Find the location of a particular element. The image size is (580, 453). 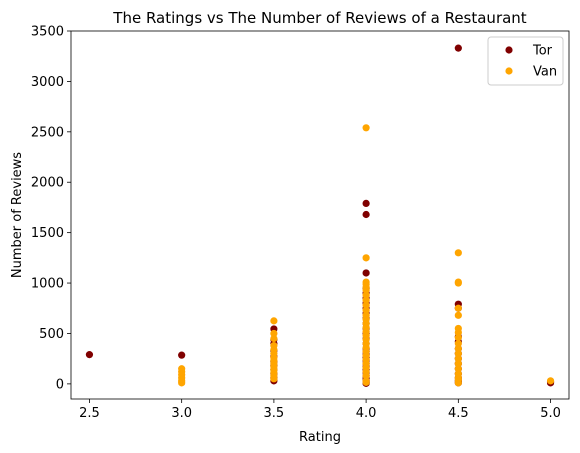

y-tick-label: 2000 is located at coordinates (47, 183).